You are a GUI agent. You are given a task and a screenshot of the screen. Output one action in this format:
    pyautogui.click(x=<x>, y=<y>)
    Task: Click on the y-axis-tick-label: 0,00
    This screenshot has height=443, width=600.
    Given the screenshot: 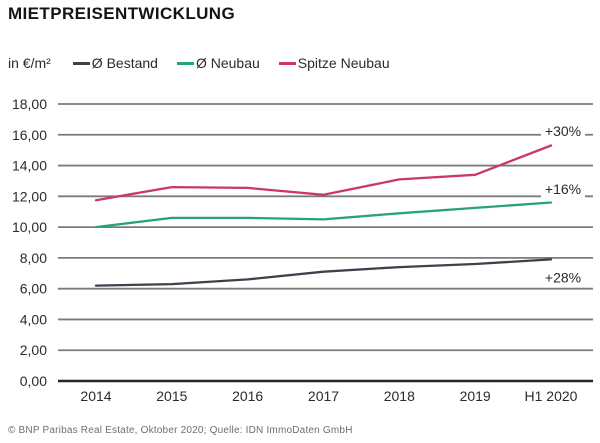 What is the action you would take?
    pyautogui.click(x=33, y=381)
    